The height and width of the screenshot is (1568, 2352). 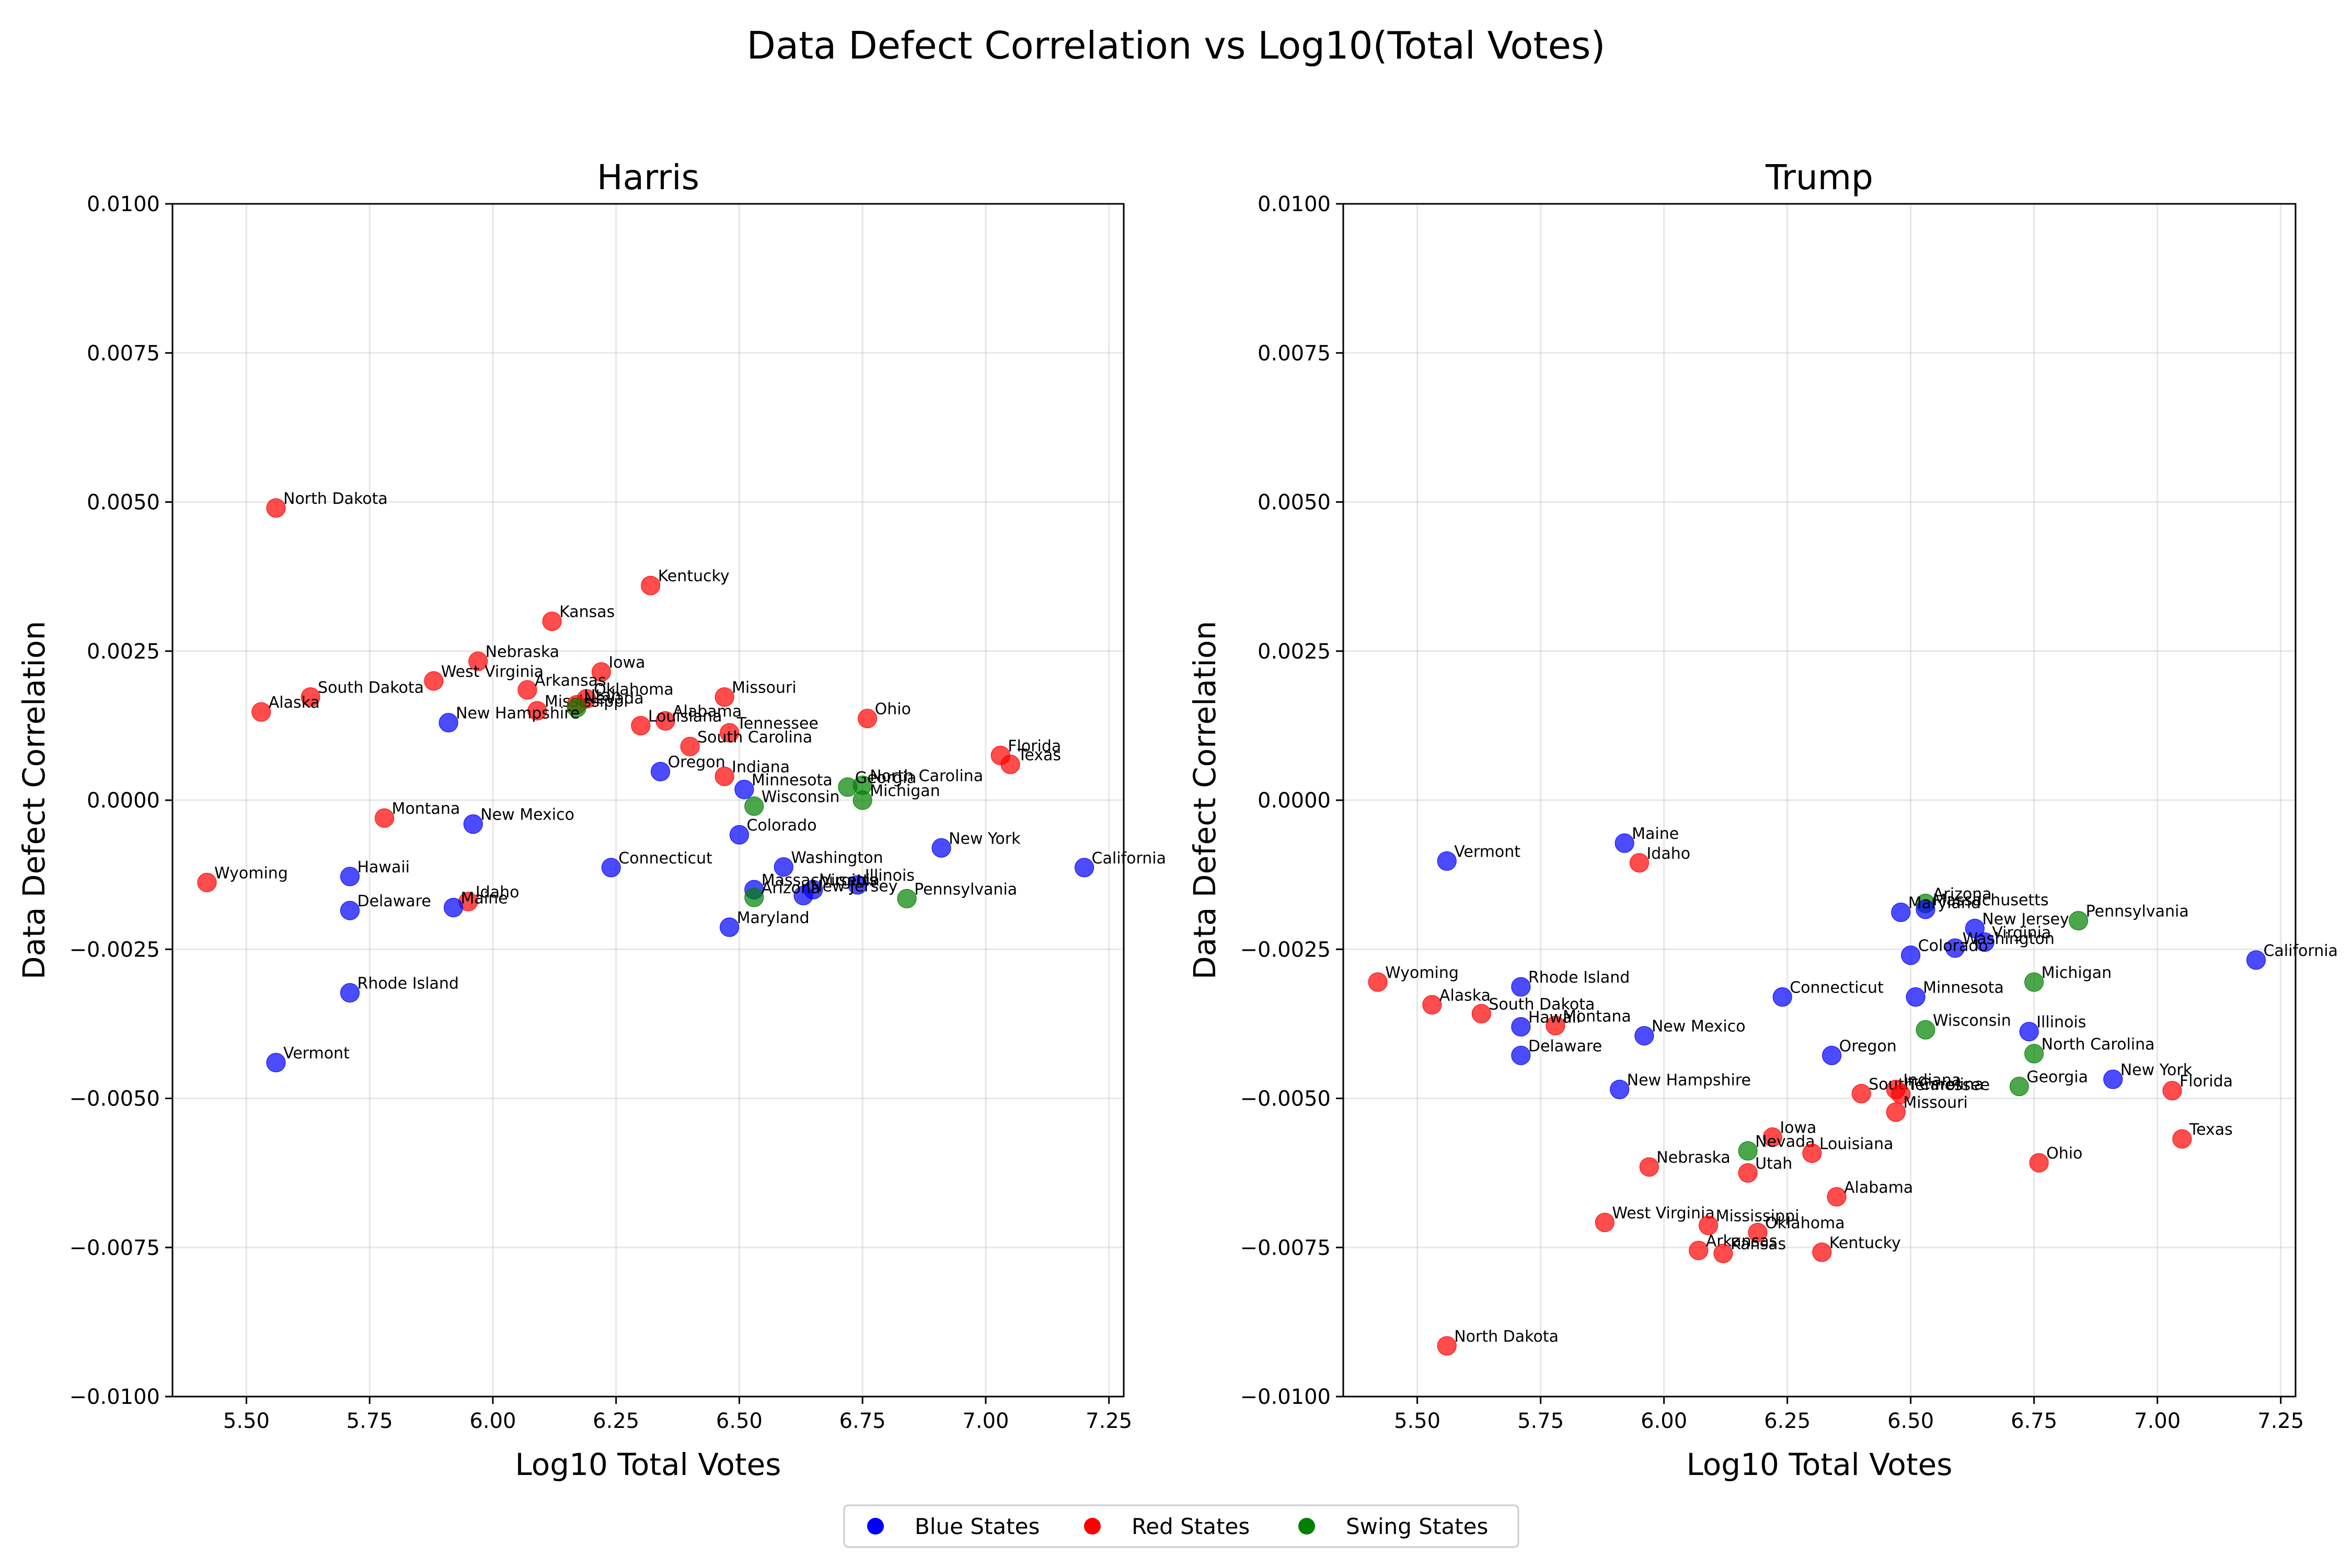 What do you see at coordinates (1191, 1526) in the screenshot?
I see `legend-entry: Red States` at bounding box center [1191, 1526].